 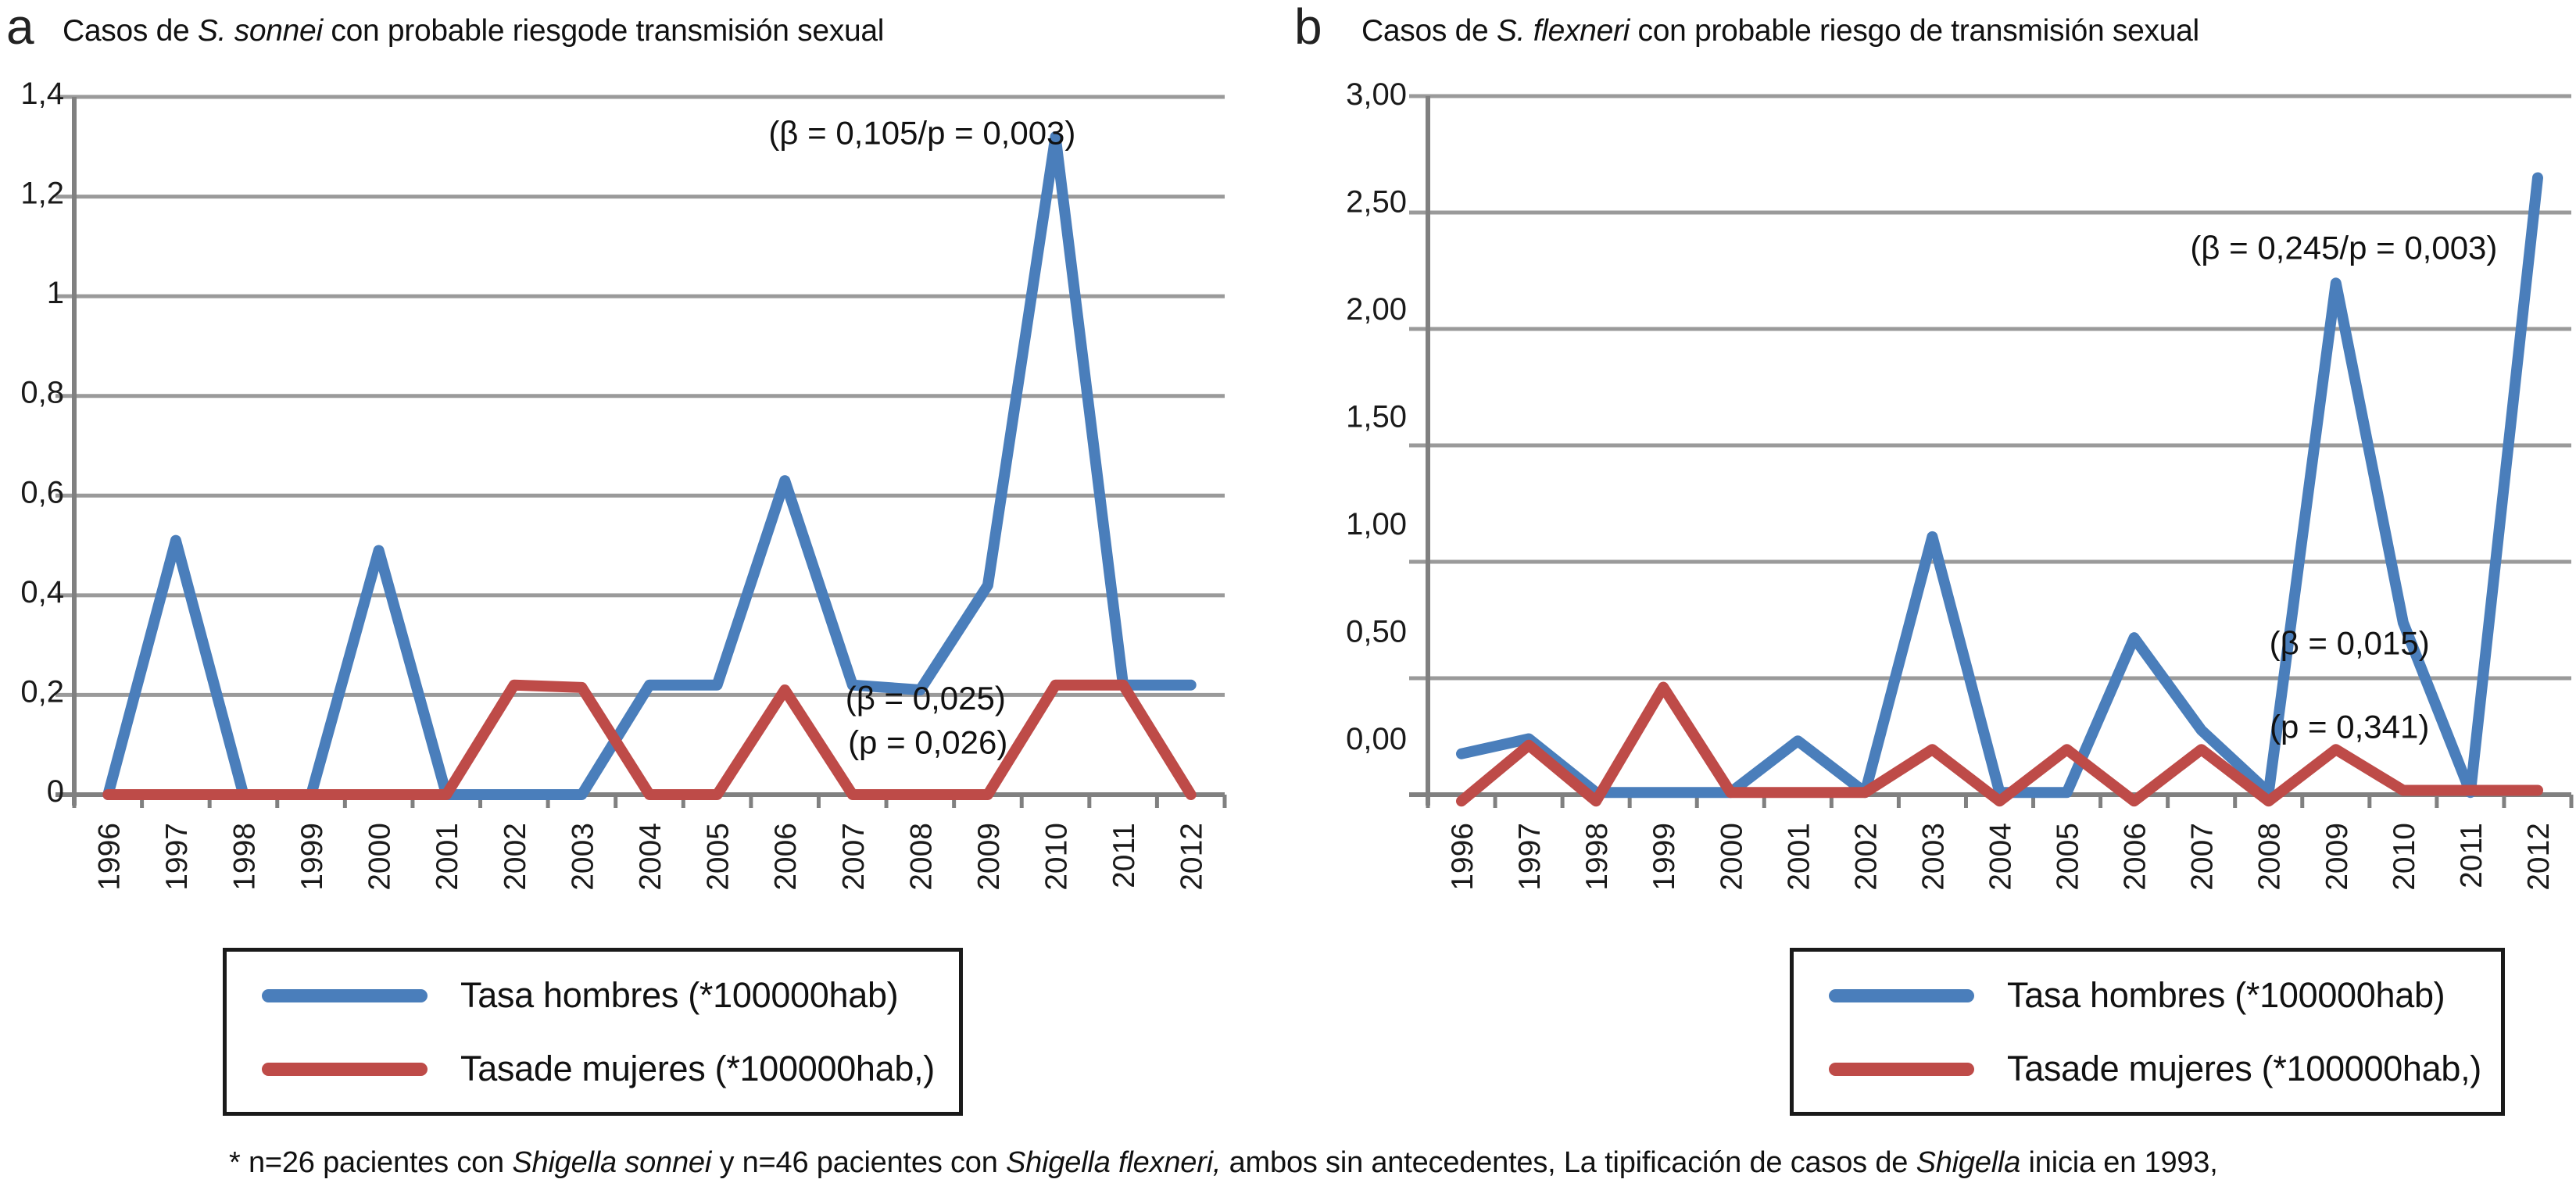 I want to click on y-tick-label: 2,50, so click(x=1376, y=202).